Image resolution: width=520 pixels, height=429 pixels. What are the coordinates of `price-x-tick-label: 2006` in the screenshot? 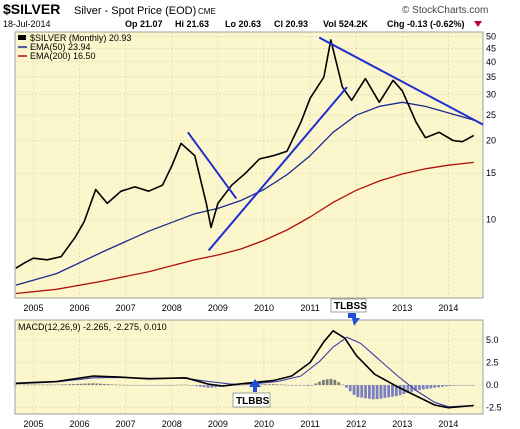 It's located at (80, 308).